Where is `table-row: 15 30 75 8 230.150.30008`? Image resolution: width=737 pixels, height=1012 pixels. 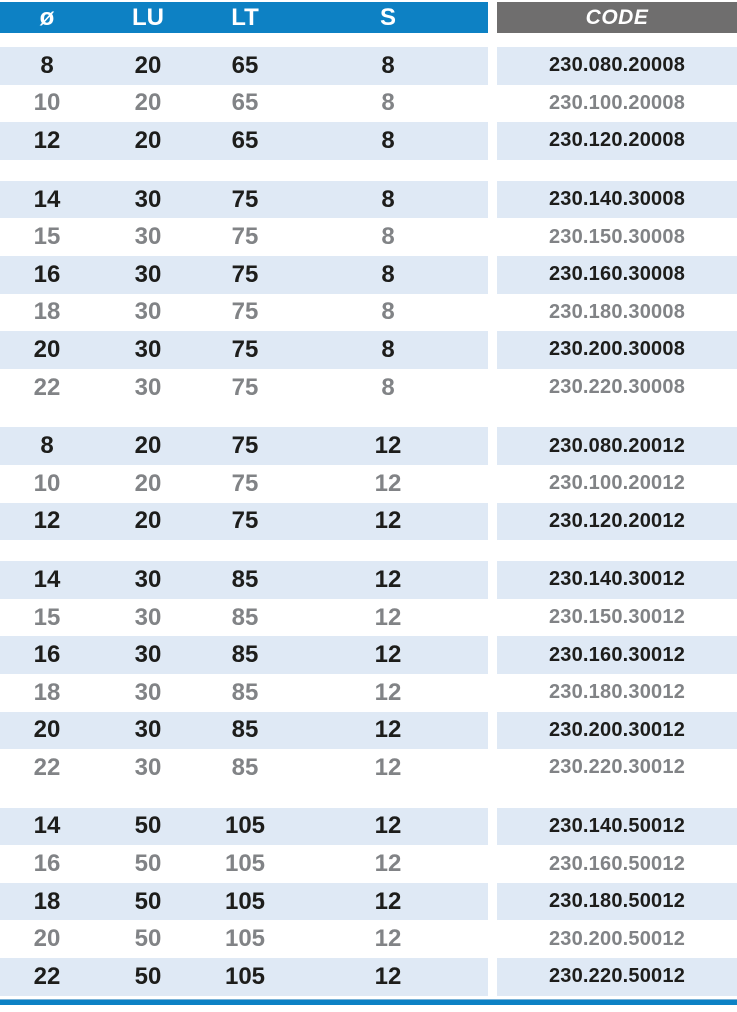
table-row: 15 30 75 8 230.150.30008 is located at coordinates (368, 237).